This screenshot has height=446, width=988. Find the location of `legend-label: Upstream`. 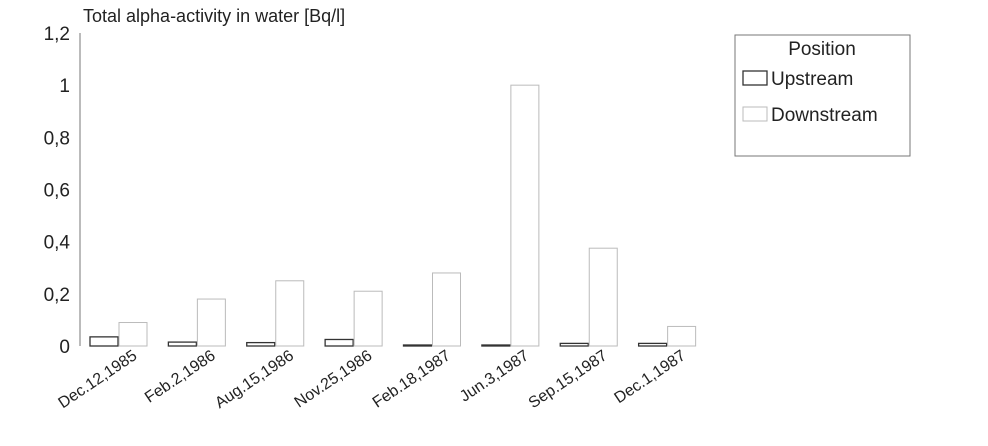

legend-label: Upstream is located at coordinates (812, 79).